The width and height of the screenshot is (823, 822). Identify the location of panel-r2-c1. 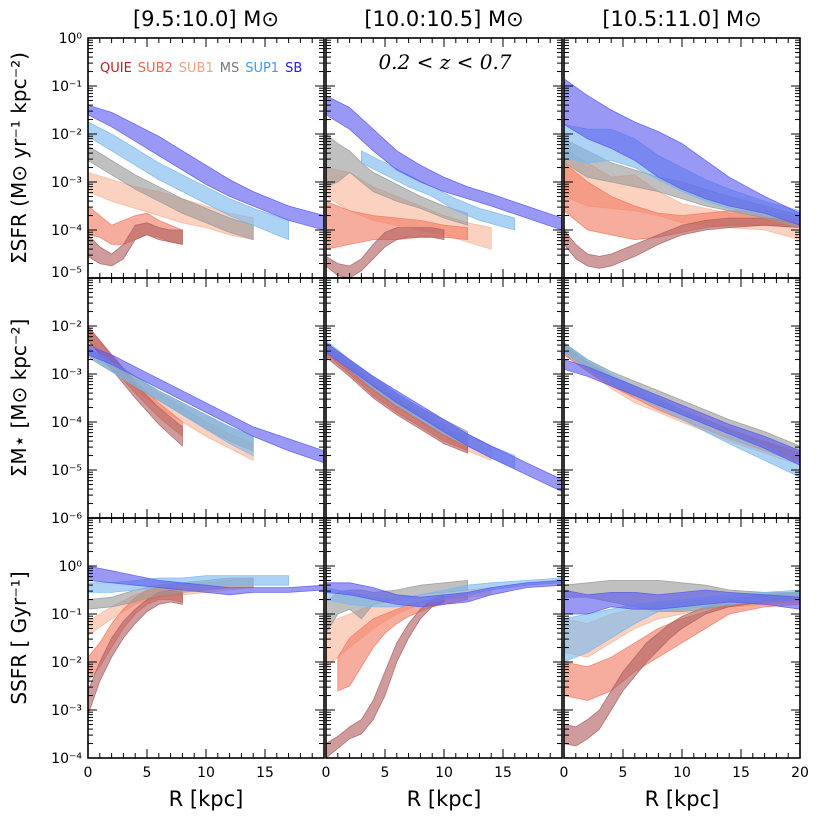
(444, 638).